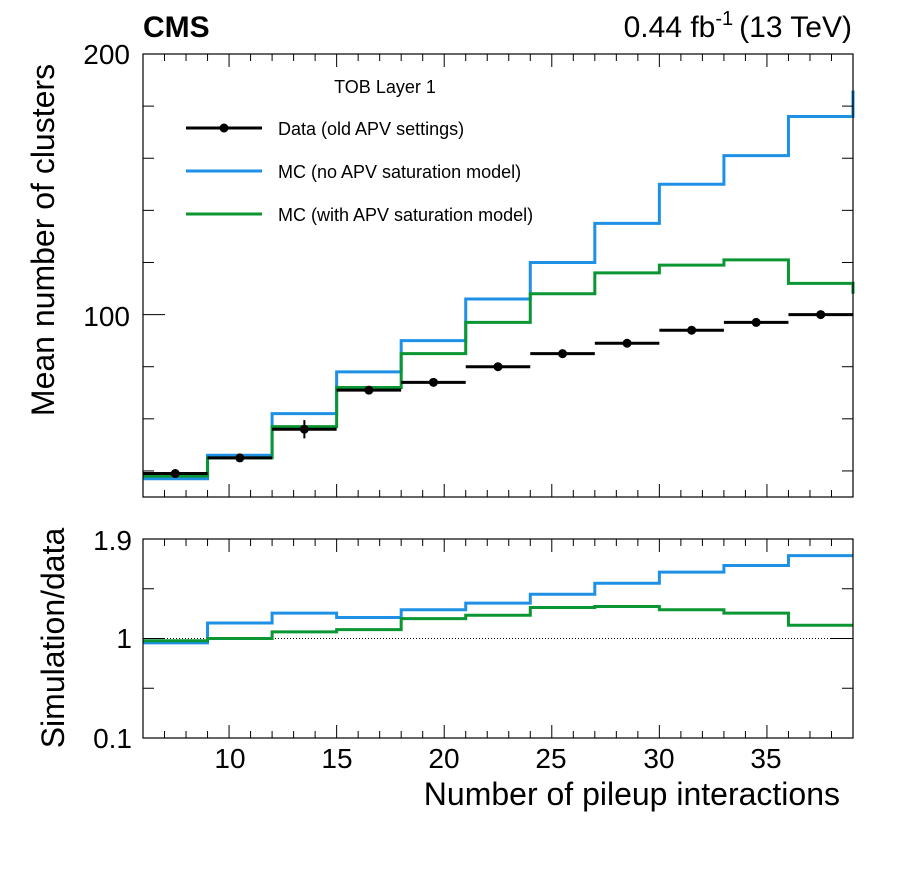 This screenshot has height=874, width=898. I want to click on main-ytick-label: 100, so click(106, 316).